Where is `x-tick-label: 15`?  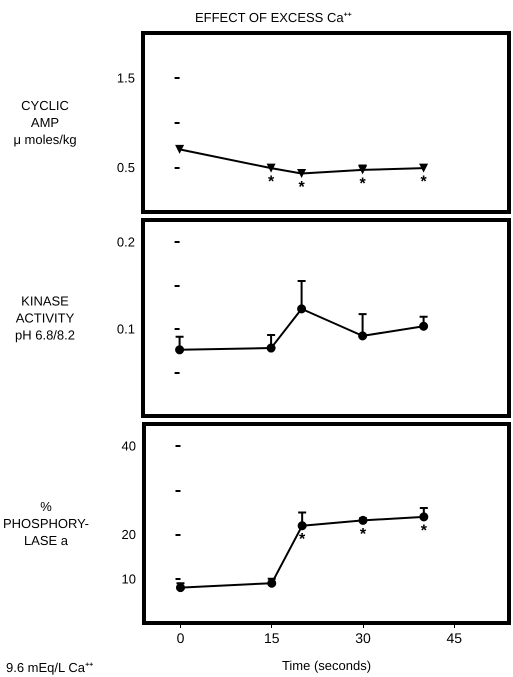 x-tick-label: 15 is located at coordinates (272, 638).